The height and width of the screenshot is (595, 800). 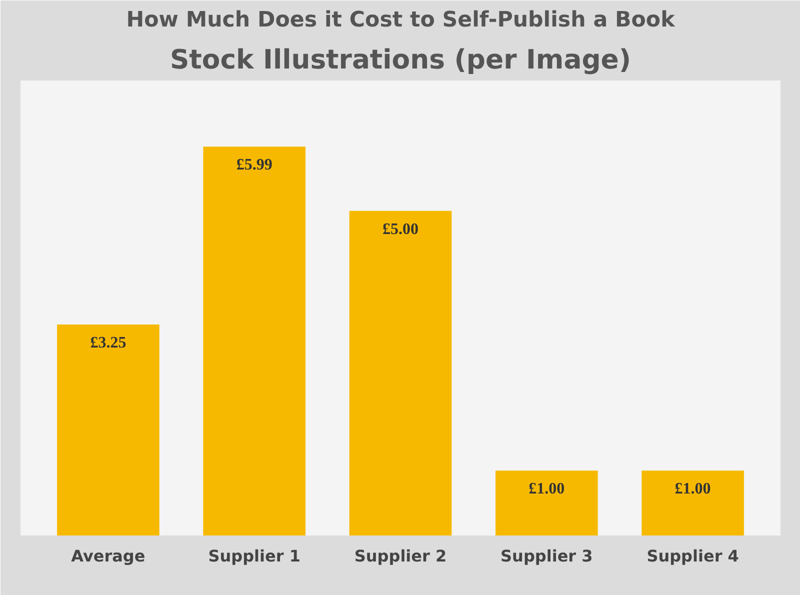 What do you see at coordinates (546, 556) in the screenshot?
I see `x-tick-label: Supplier 3` at bounding box center [546, 556].